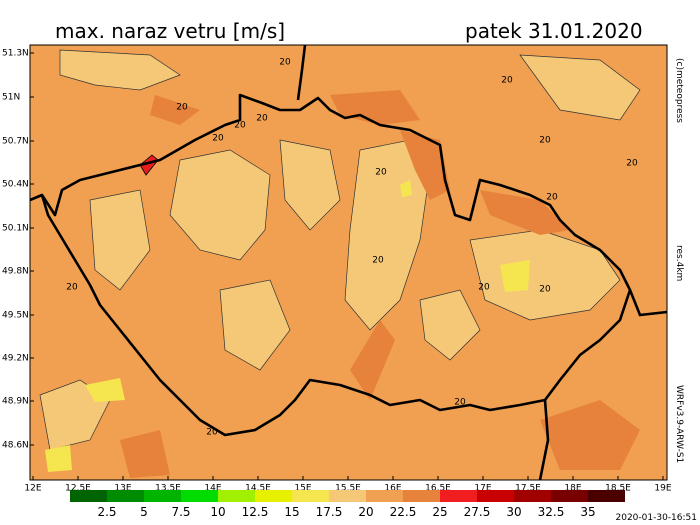  I want to click on lat-label: 48.6N, so click(15, 446).